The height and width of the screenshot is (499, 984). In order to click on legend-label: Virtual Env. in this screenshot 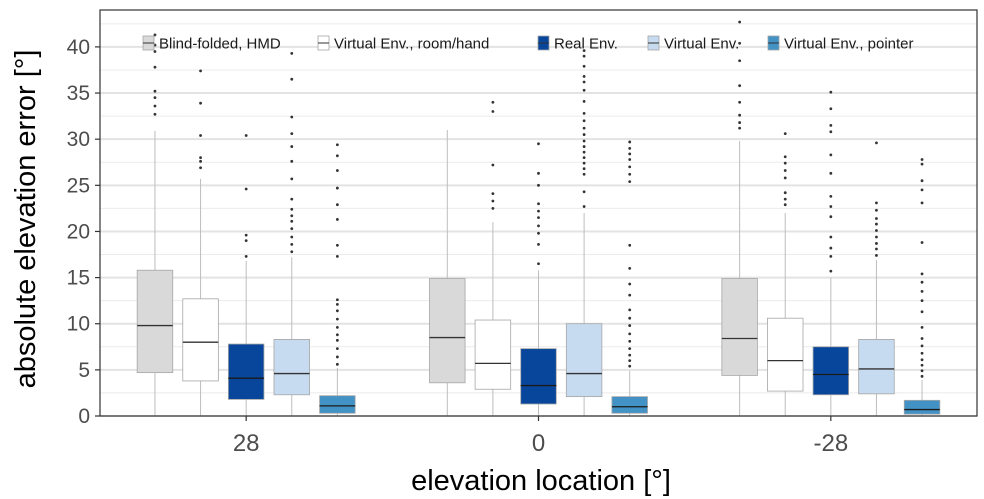, I will do `click(701, 44)`.